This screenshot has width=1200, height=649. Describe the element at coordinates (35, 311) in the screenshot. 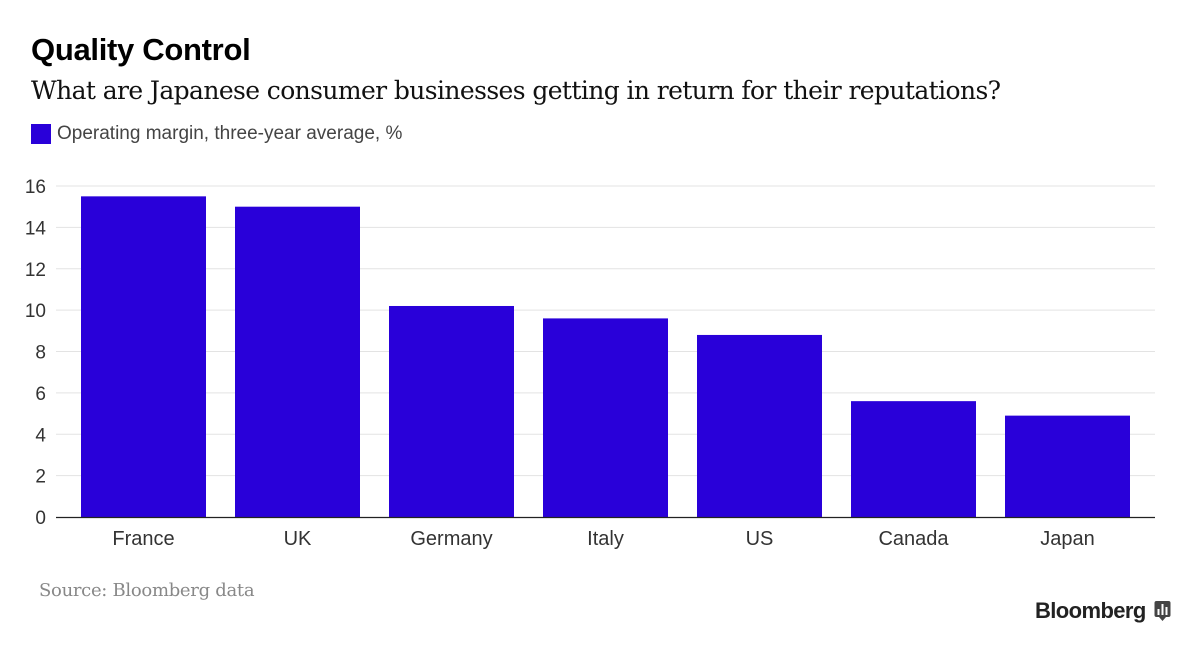

I see `y-tick-label: 10` at that location.